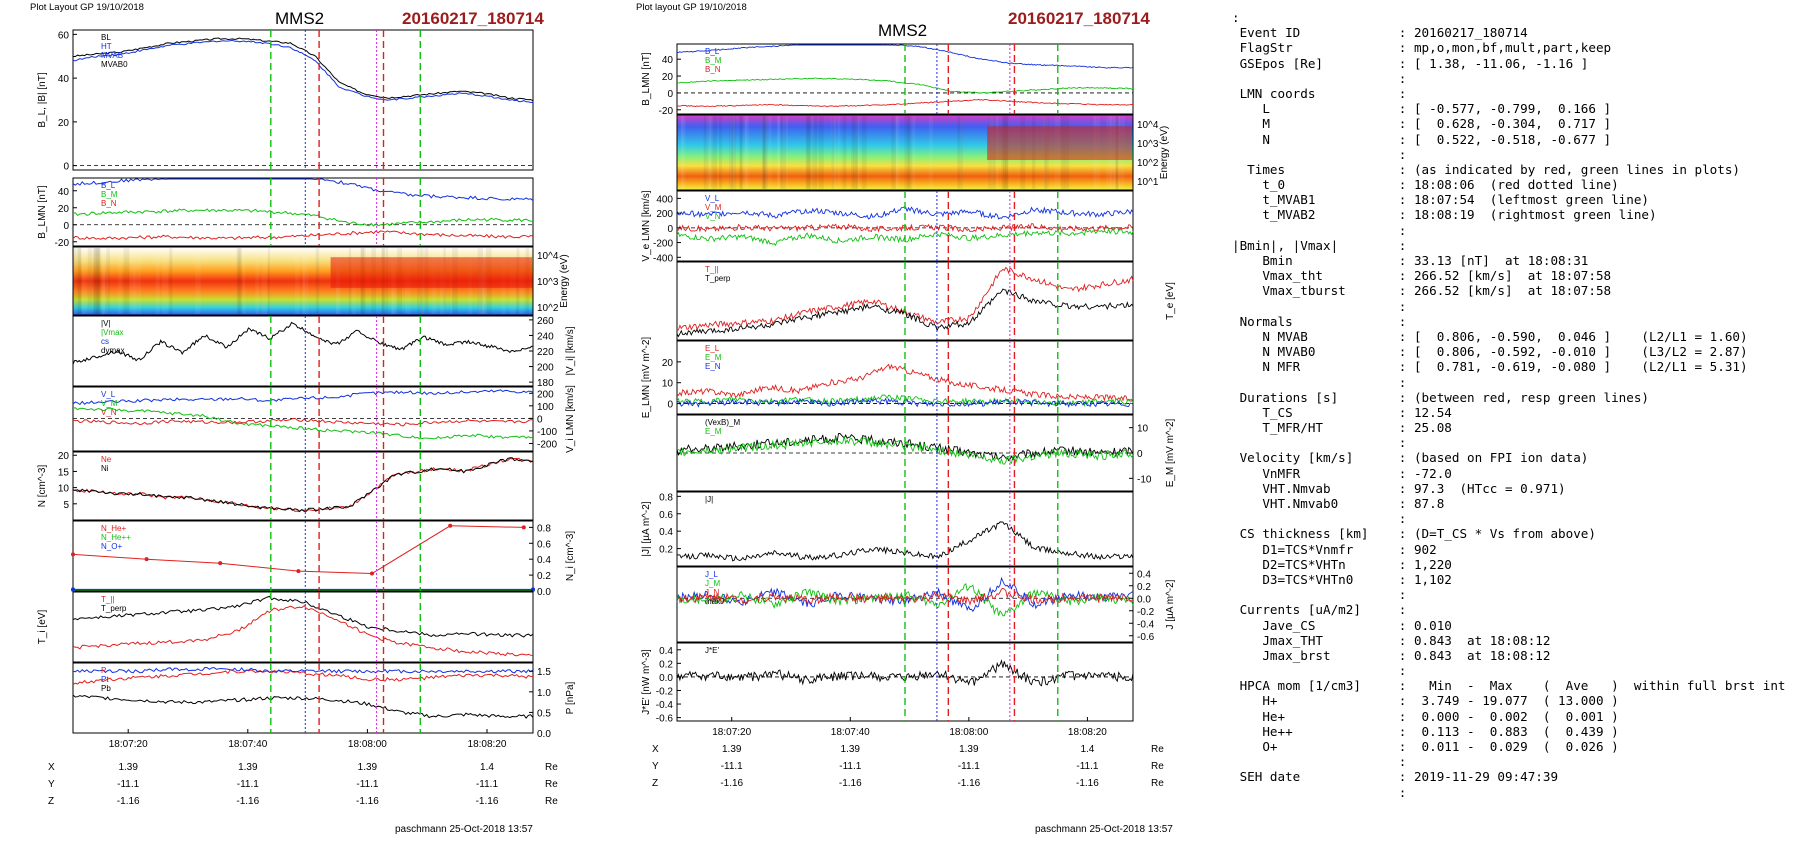 Image resolution: width=1804 pixels, height=841 pixels. Describe the element at coordinates (887, 683) in the screenshot. I see `chart-panel-17: 0.4 0.2 0.0 -0.2 -0.4 -0.6 J*E' [nW m^-3] J*E'` at that location.